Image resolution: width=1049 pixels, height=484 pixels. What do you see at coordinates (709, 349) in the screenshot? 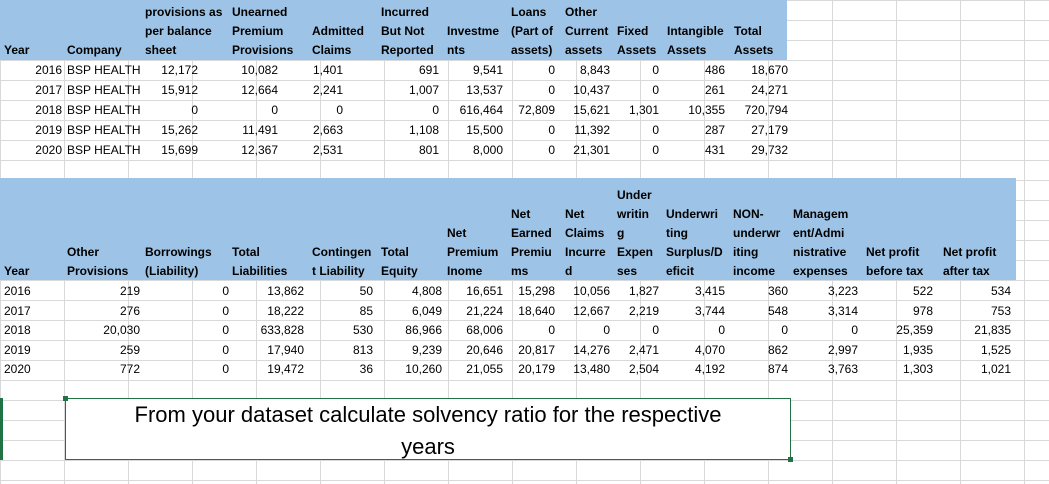
I see `t2-cell-r3-c10: 4,070` at bounding box center [709, 349].